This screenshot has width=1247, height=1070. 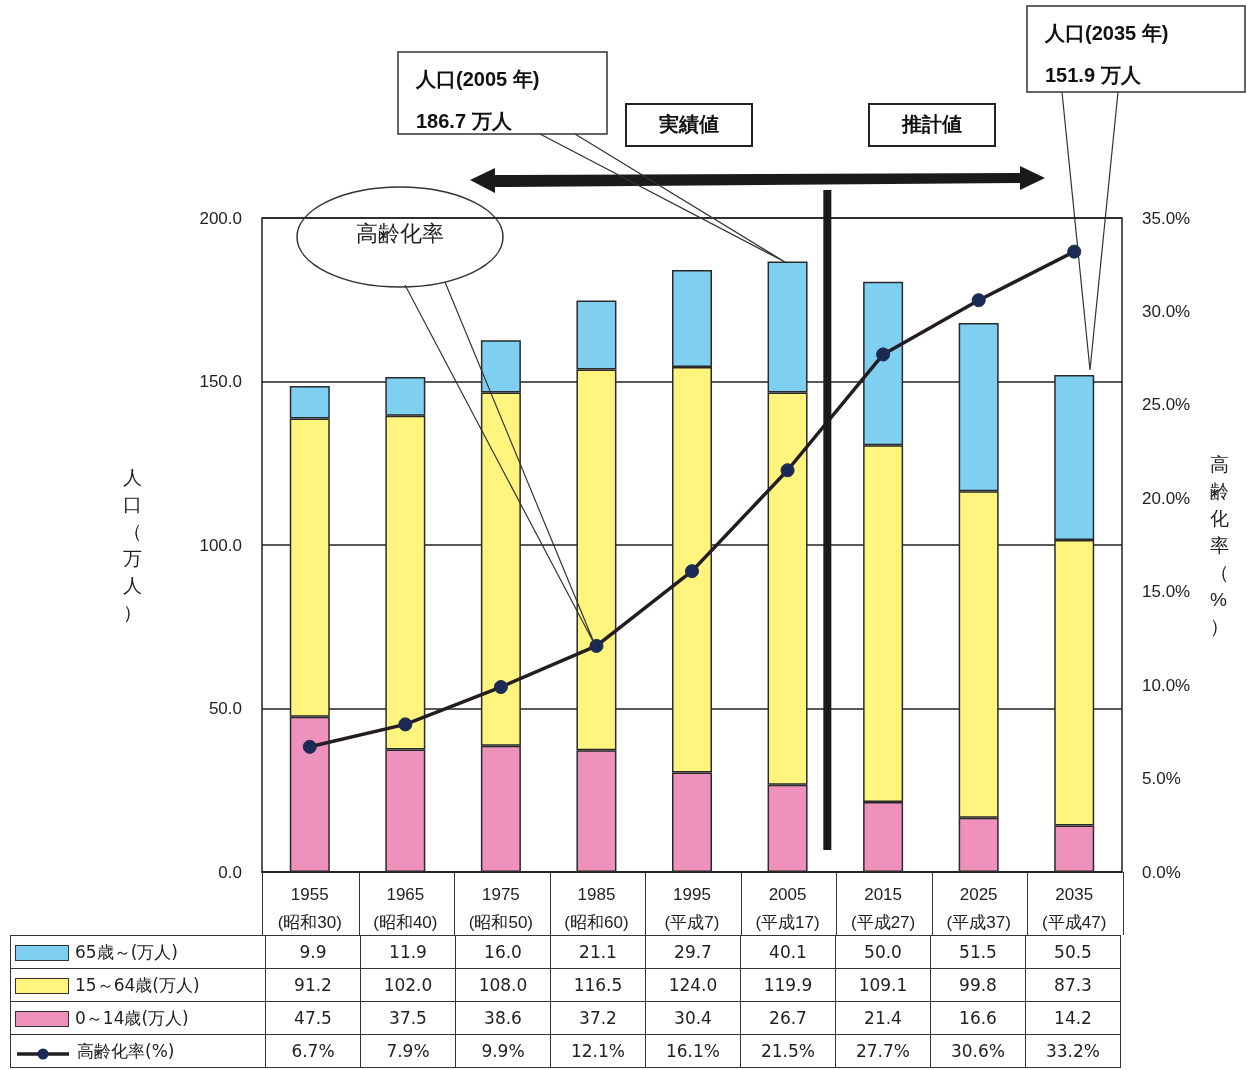 I want to click on y2-tick-label: 0.0%, so click(x=1161, y=872).